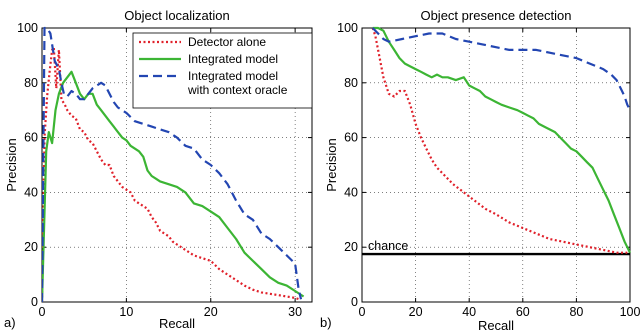  I want to click on x-tick-label: 40, so click(469, 312).